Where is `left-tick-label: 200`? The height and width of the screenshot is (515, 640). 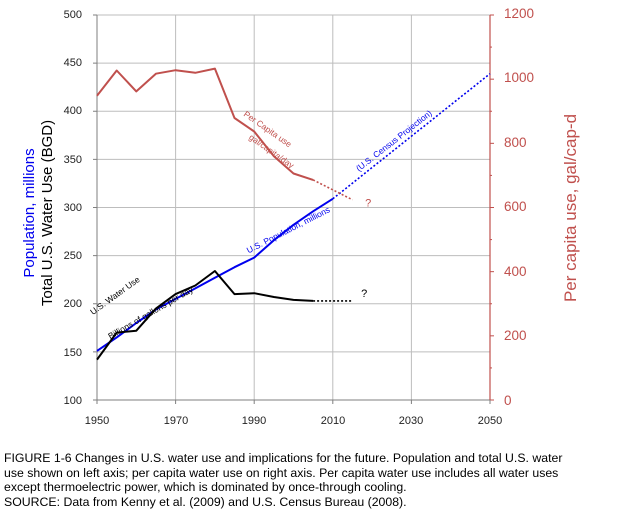
left-tick-label: 200 is located at coordinates (73, 304).